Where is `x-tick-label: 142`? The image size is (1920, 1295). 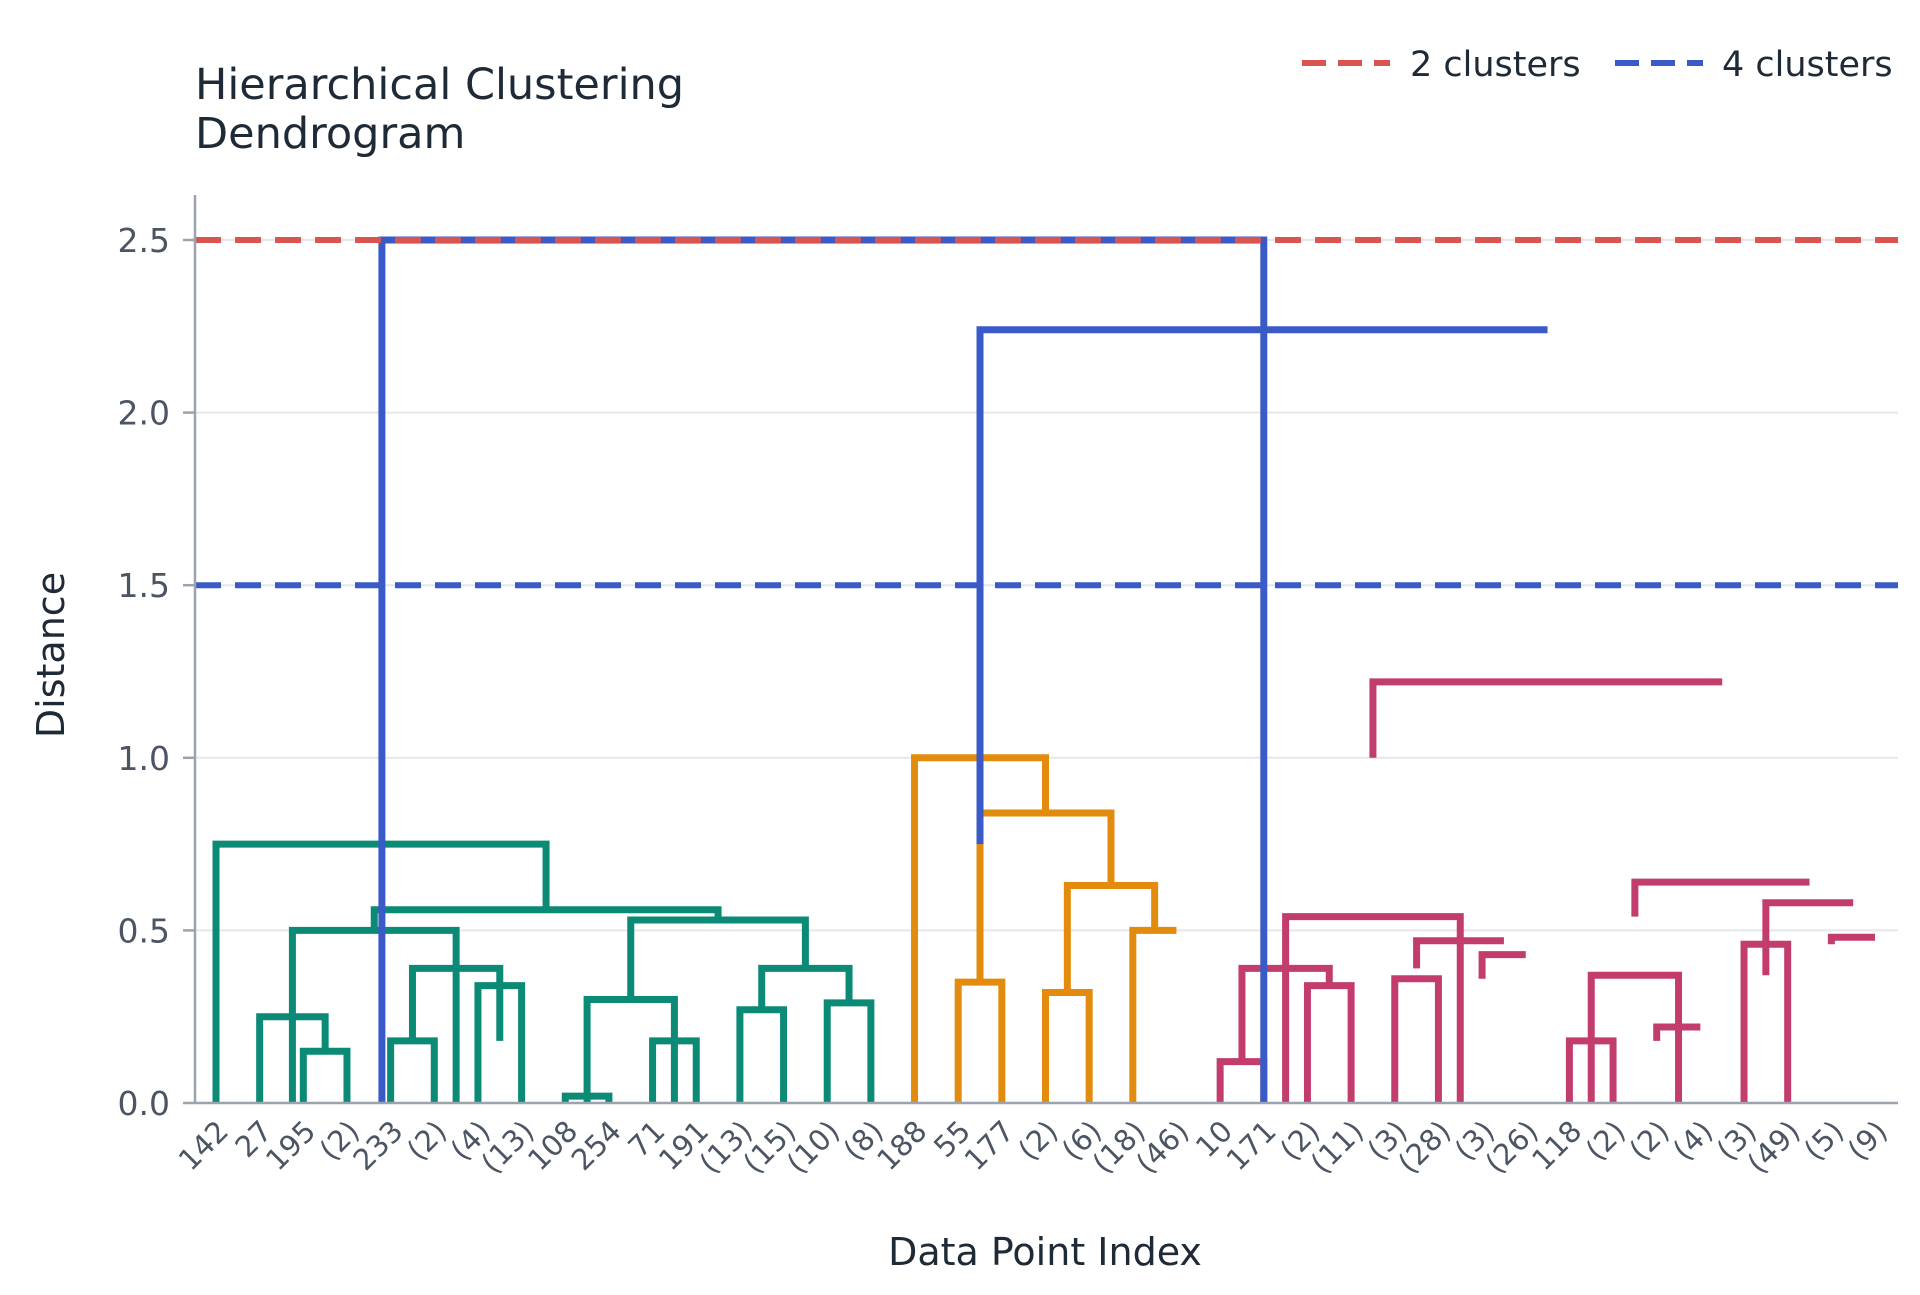
x-tick-label: 142 is located at coordinates (203, 1145).